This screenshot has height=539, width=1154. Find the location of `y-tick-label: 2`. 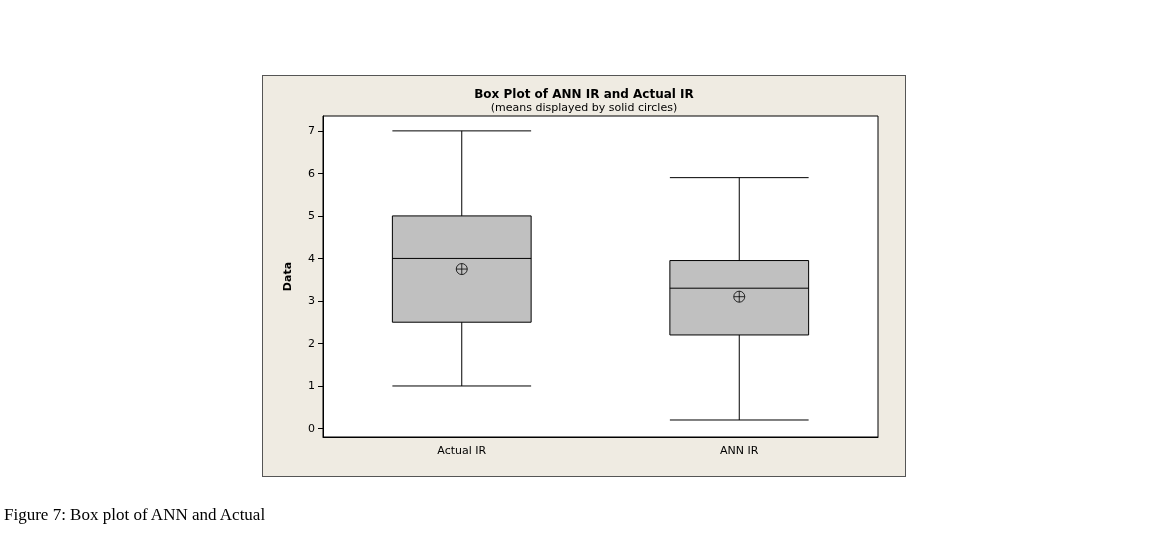

y-tick-label: 2 is located at coordinates (311, 343).